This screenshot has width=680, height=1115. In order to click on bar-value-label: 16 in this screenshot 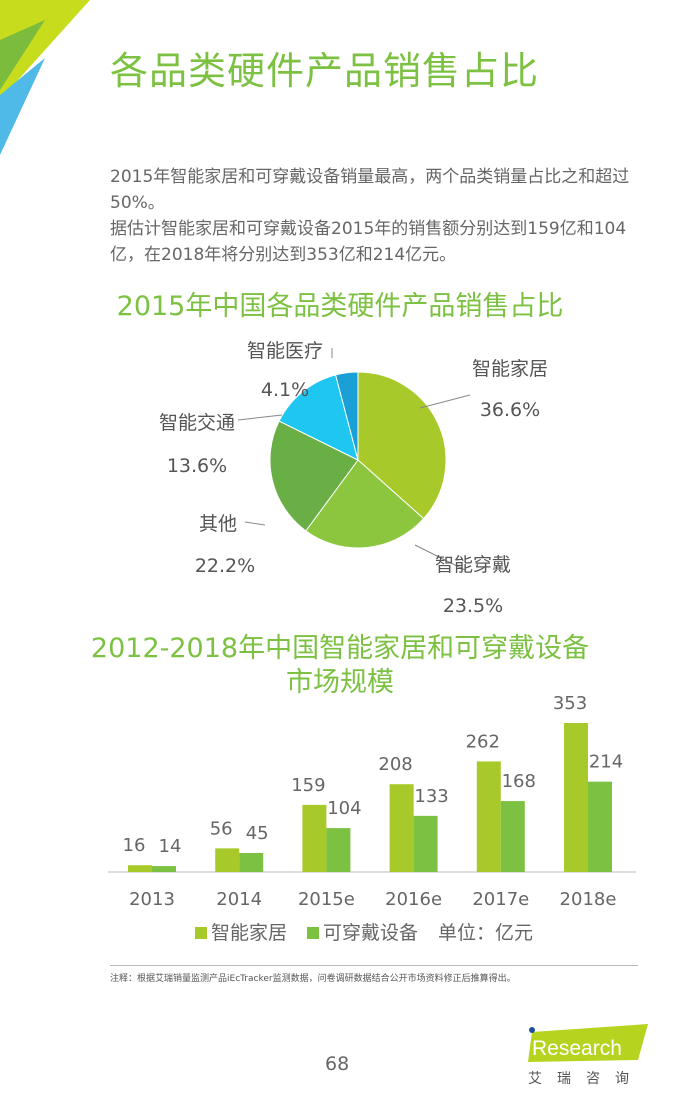, I will do `click(134, 845)`.